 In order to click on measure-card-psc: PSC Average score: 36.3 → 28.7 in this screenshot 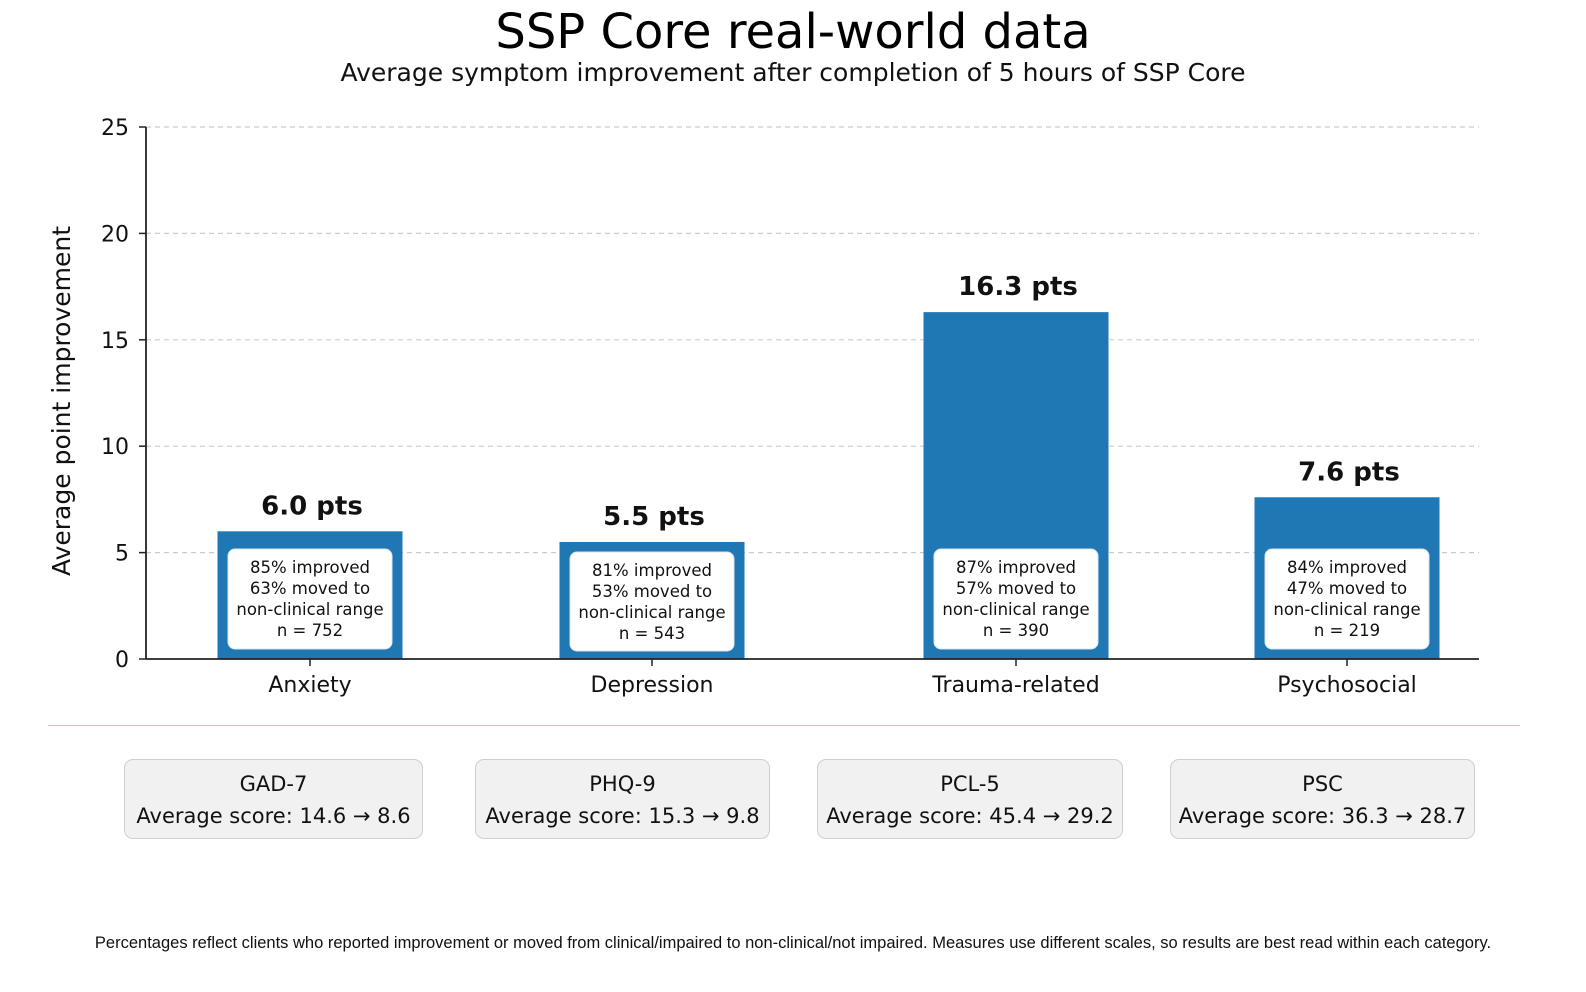, I will do `click(1322, 799)`.